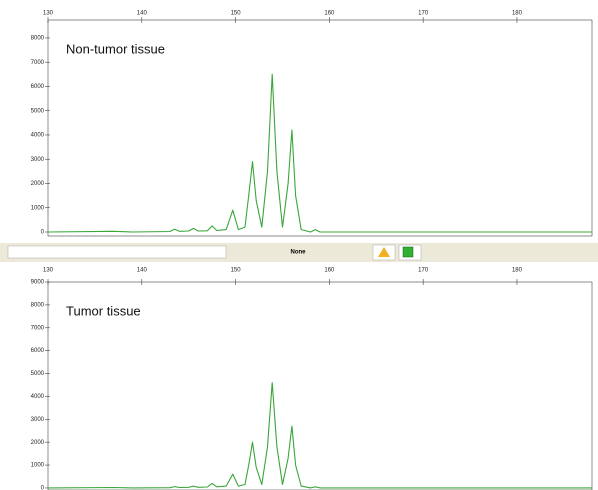 The width and height of the screenshot is (598, 490). I want to click on toolbar-label: None, so click(299, 253).